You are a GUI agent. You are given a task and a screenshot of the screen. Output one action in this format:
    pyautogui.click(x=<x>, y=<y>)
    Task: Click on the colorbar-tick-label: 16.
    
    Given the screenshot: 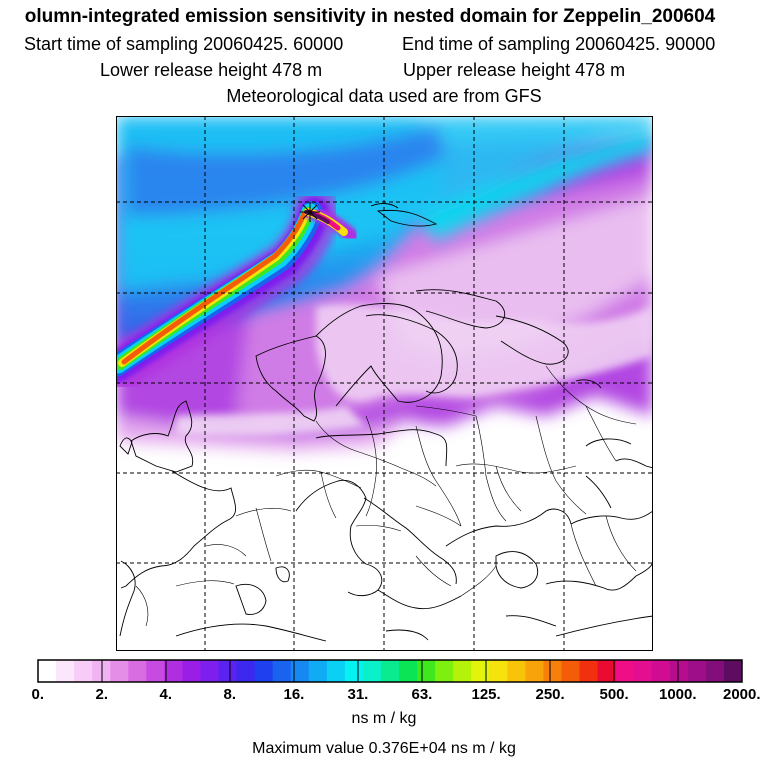 What is the action you would take?
    pyautogui.click(x=294, y=694)
    